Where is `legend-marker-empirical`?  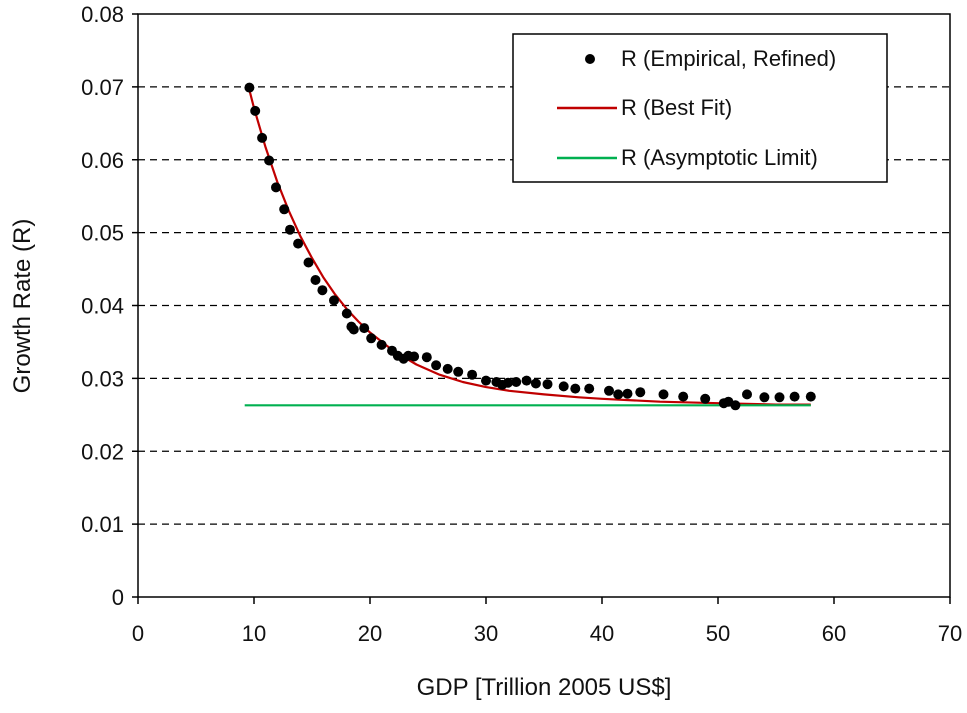 legend-marker-empirical is located at coordinates (590, 59).